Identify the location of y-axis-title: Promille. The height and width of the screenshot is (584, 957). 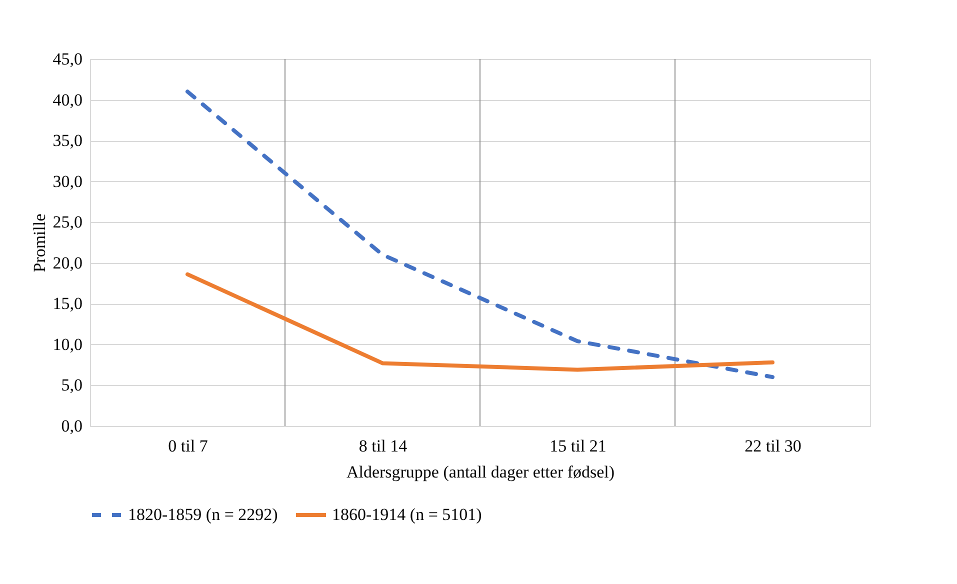
(39, 243).